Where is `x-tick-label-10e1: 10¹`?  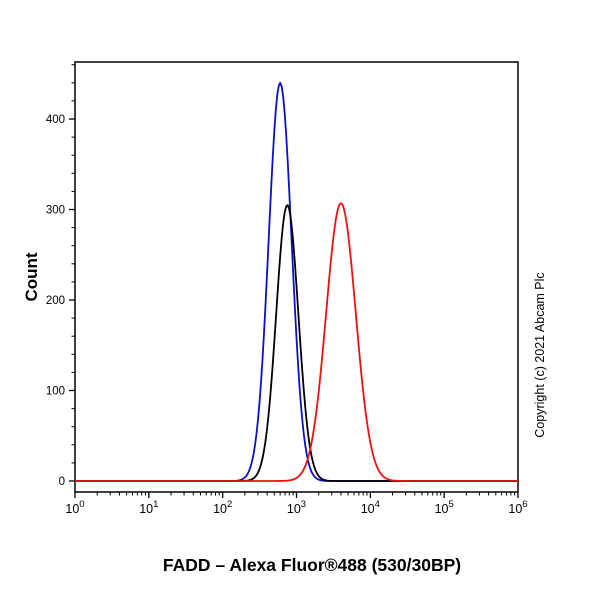 x-tick-label-10e1: 10¹ is located at coordinates (148, 507).